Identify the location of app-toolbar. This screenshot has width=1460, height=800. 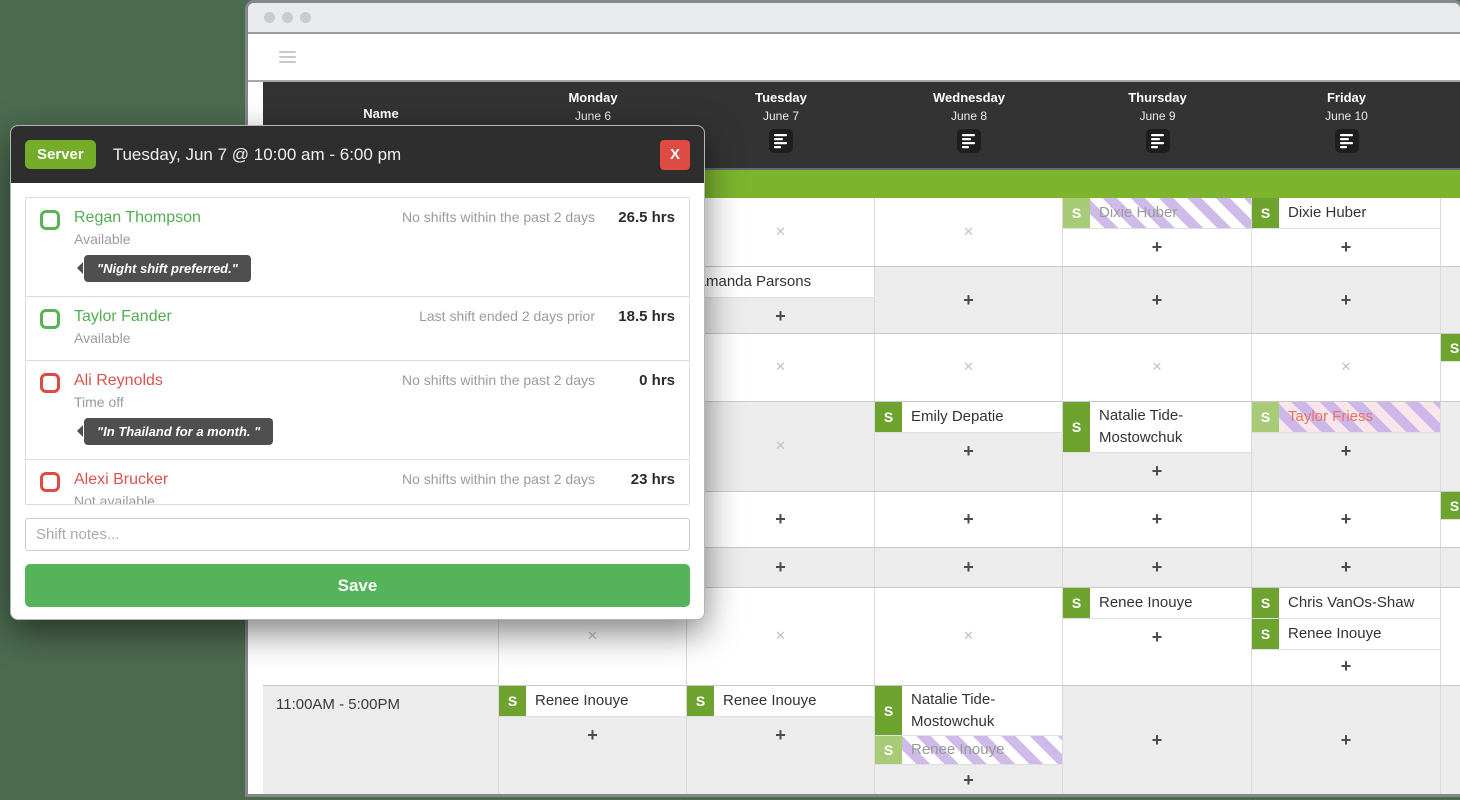
(854, 58).